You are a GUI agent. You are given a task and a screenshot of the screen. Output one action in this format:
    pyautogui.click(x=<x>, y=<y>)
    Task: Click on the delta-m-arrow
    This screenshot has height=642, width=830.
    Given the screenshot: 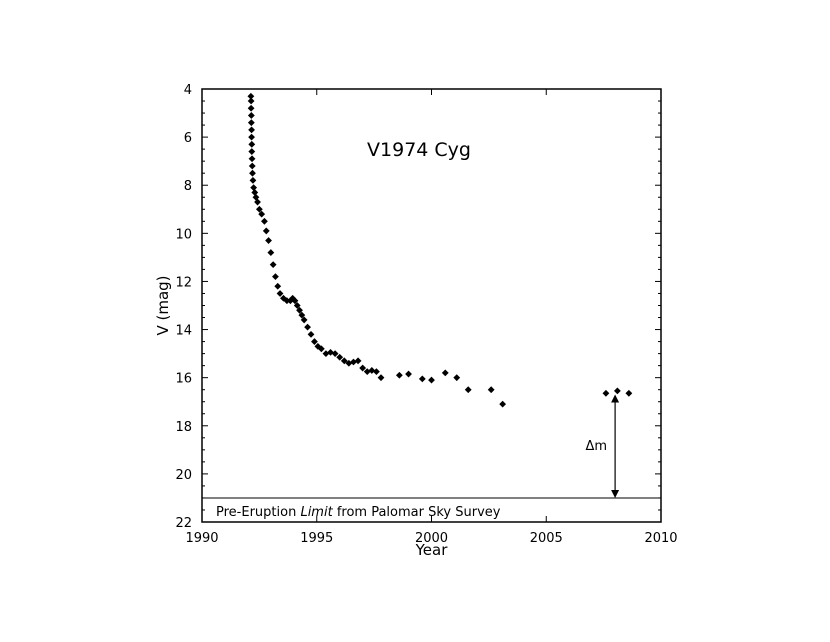 What is the action you would take?
    pyautogui.click(x=615, y=446)
    